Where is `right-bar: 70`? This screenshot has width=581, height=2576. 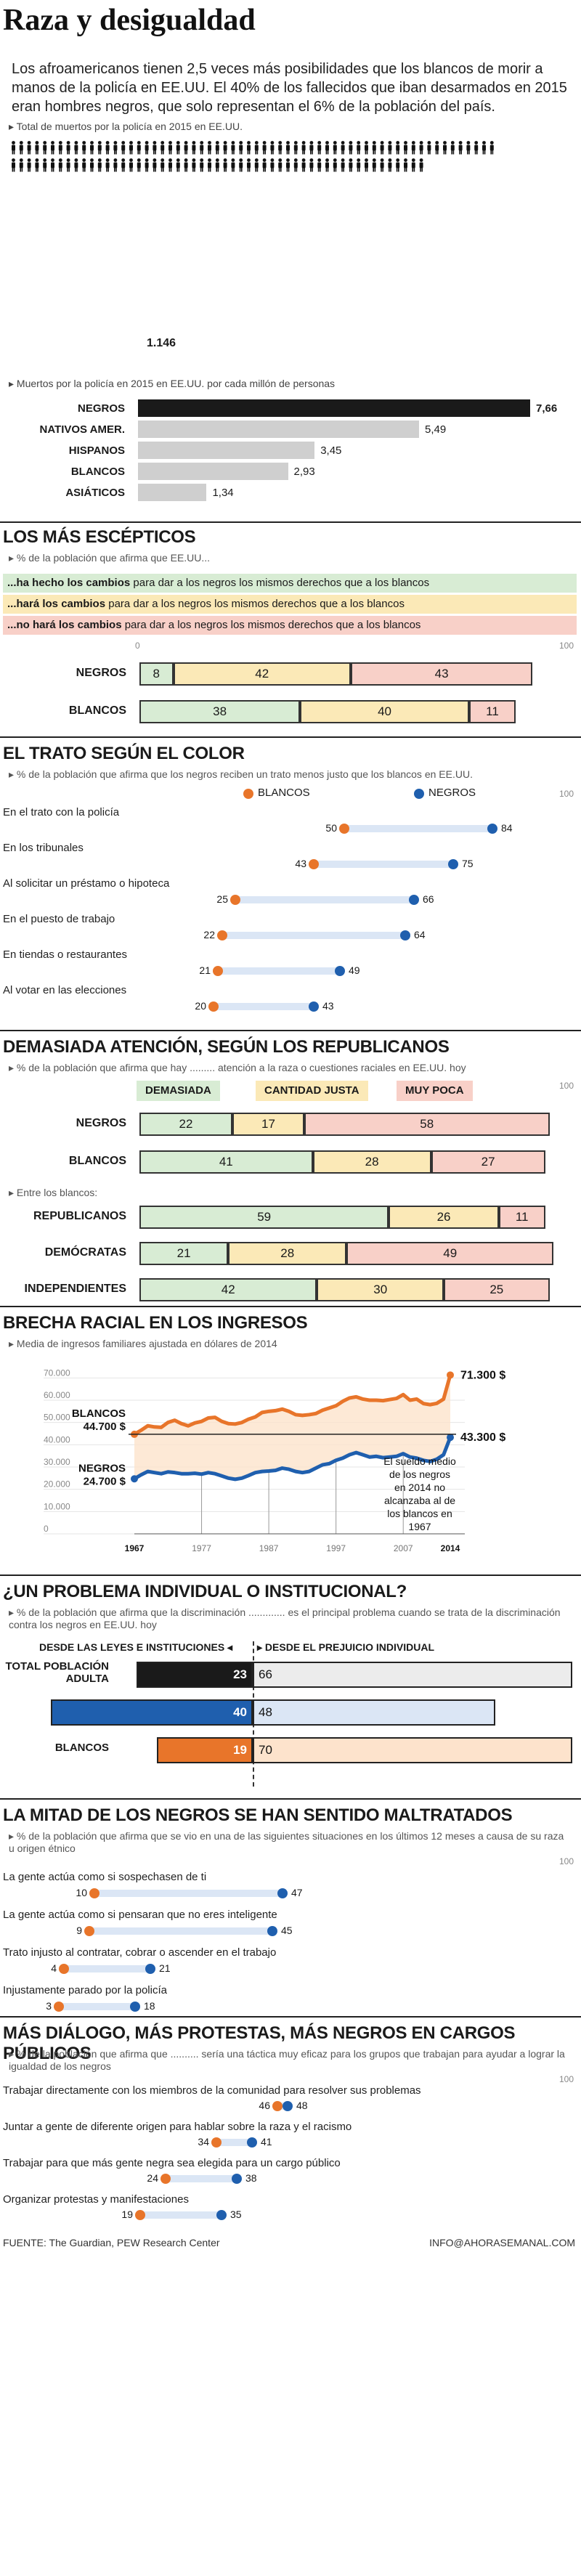 right-bar: 70 is located at coordinates (412, 1750).